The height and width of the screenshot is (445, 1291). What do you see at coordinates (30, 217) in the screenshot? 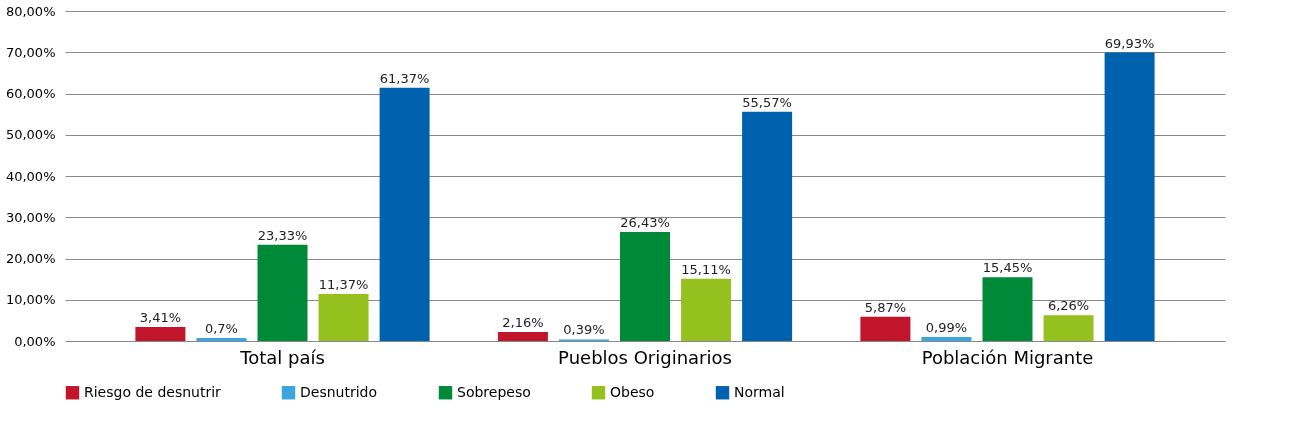
I see `y-tick-label: 30,00%` at bounding box center [30, 217].